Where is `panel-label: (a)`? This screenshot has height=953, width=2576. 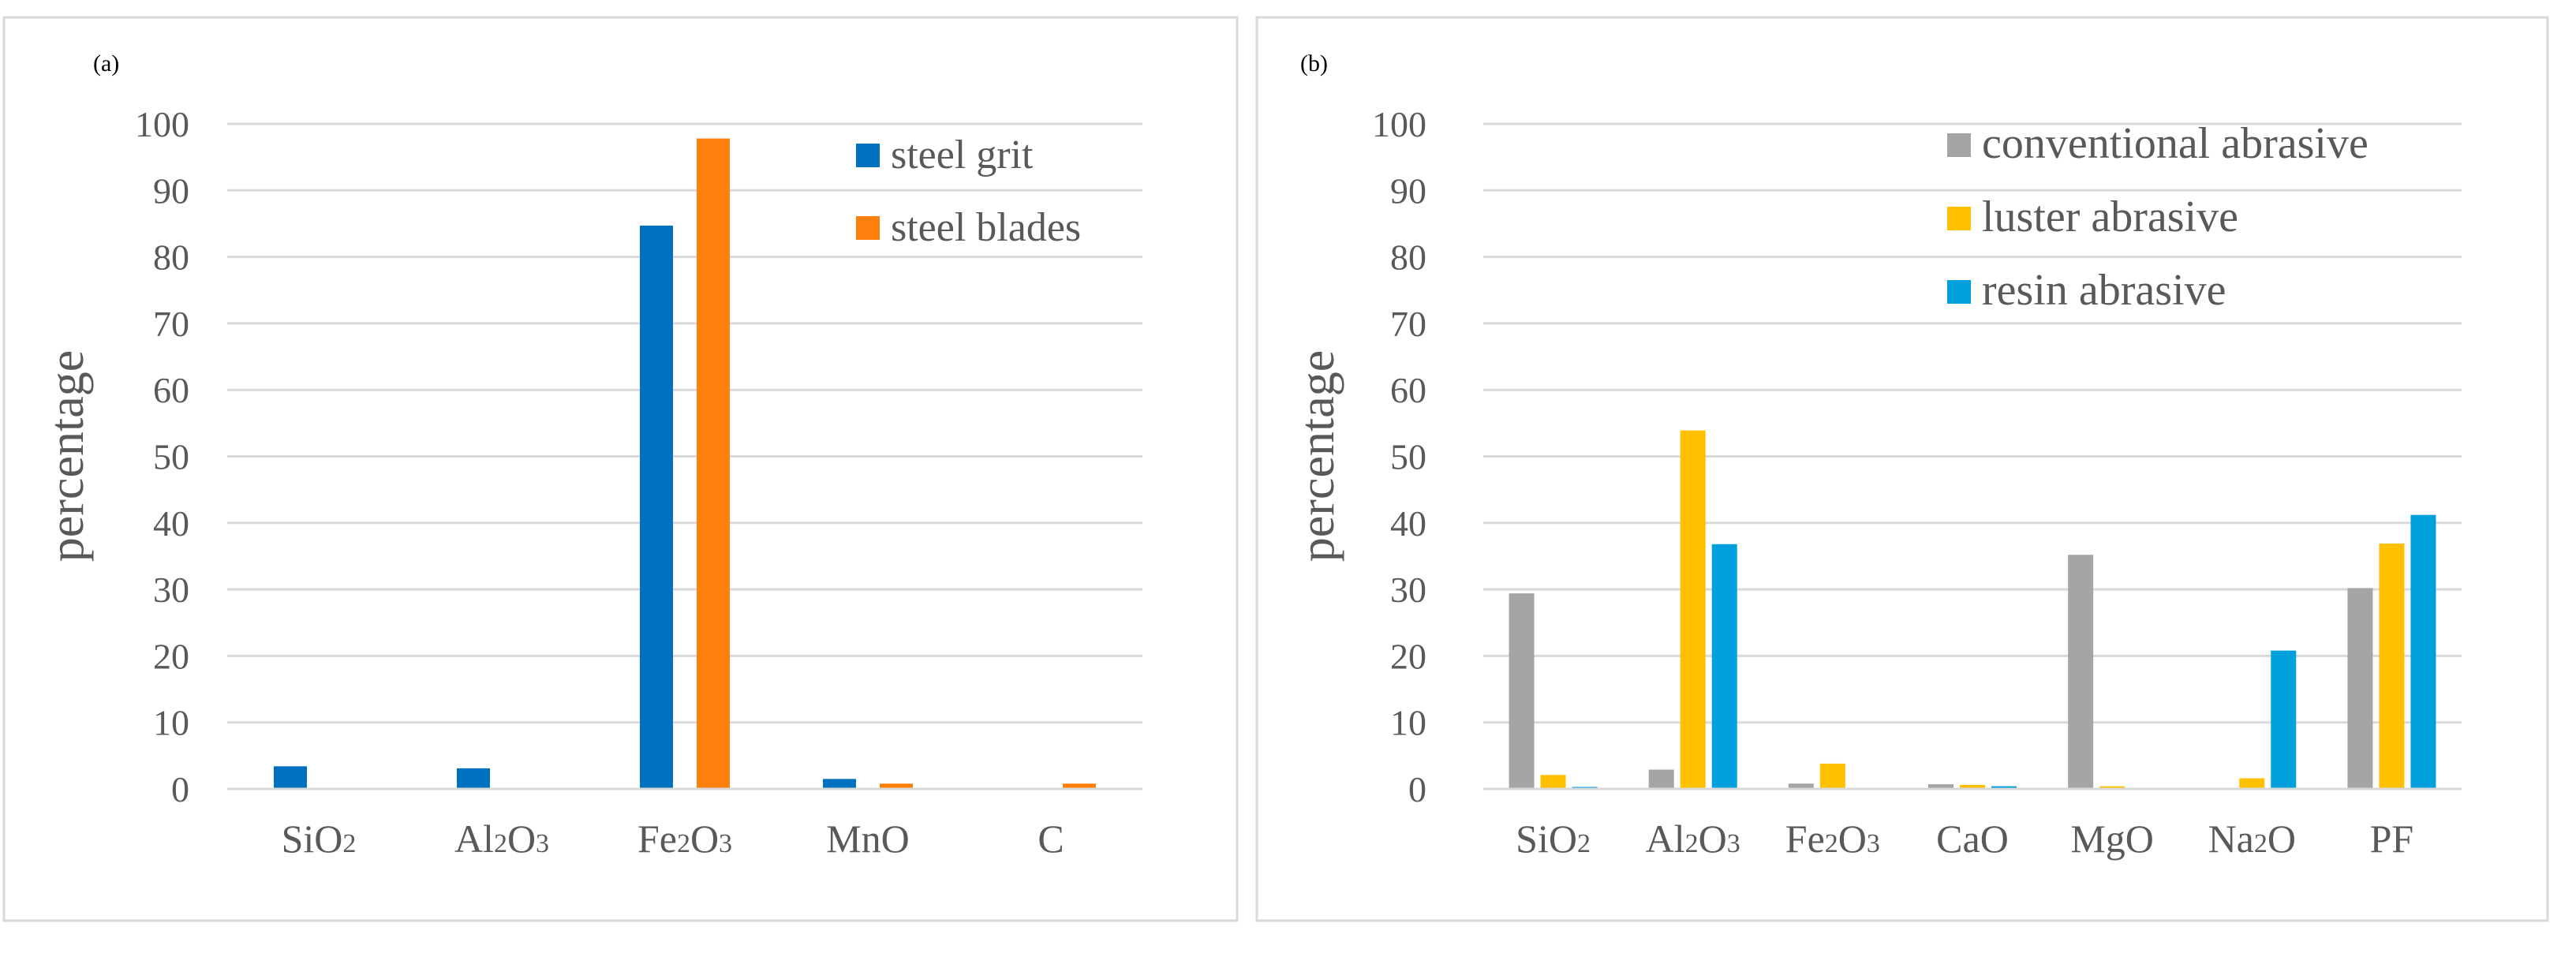 panel-label: (a) is located at coordinates (106, 64).